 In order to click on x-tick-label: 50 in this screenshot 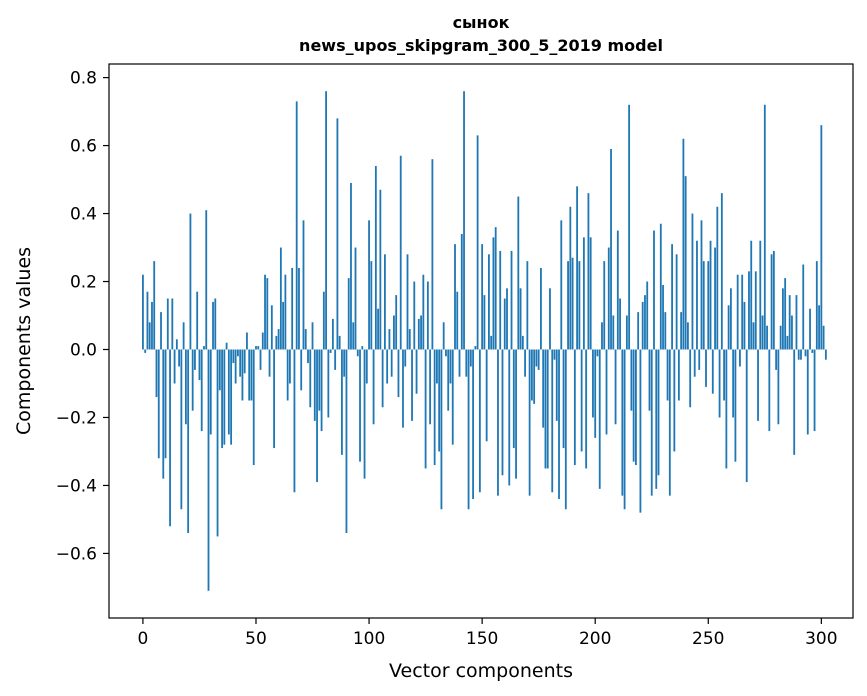, I will do `click(256, 639)`.